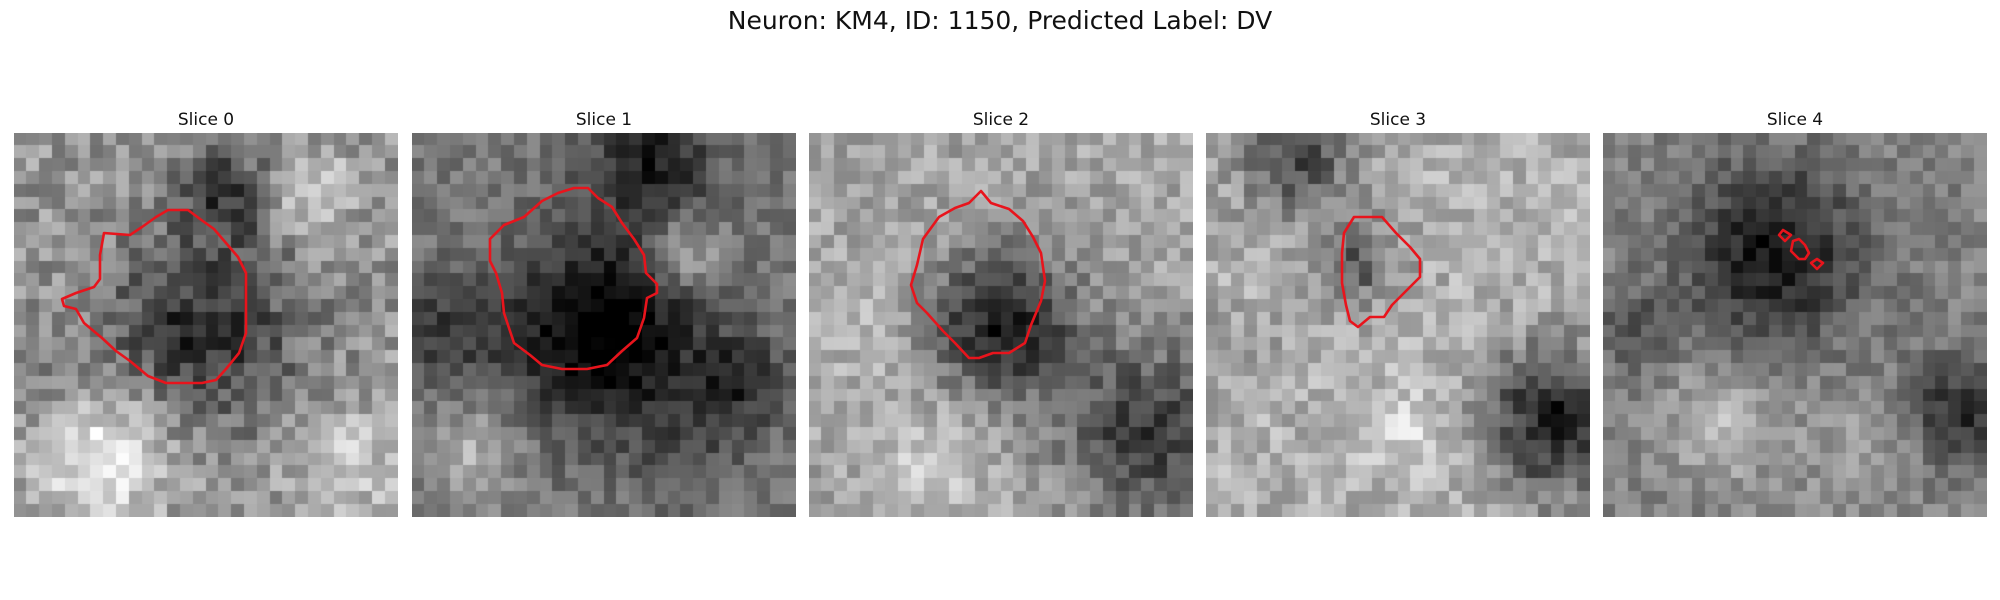 The width and height of the screenshot is (2000, 600). I want to click on slice-title-1: Slice 1, so click(604, 120).